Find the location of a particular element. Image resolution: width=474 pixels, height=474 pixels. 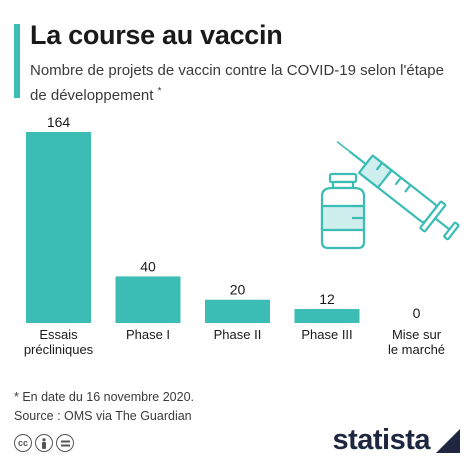

license-icons: cc is located at coordinates (44, 443).